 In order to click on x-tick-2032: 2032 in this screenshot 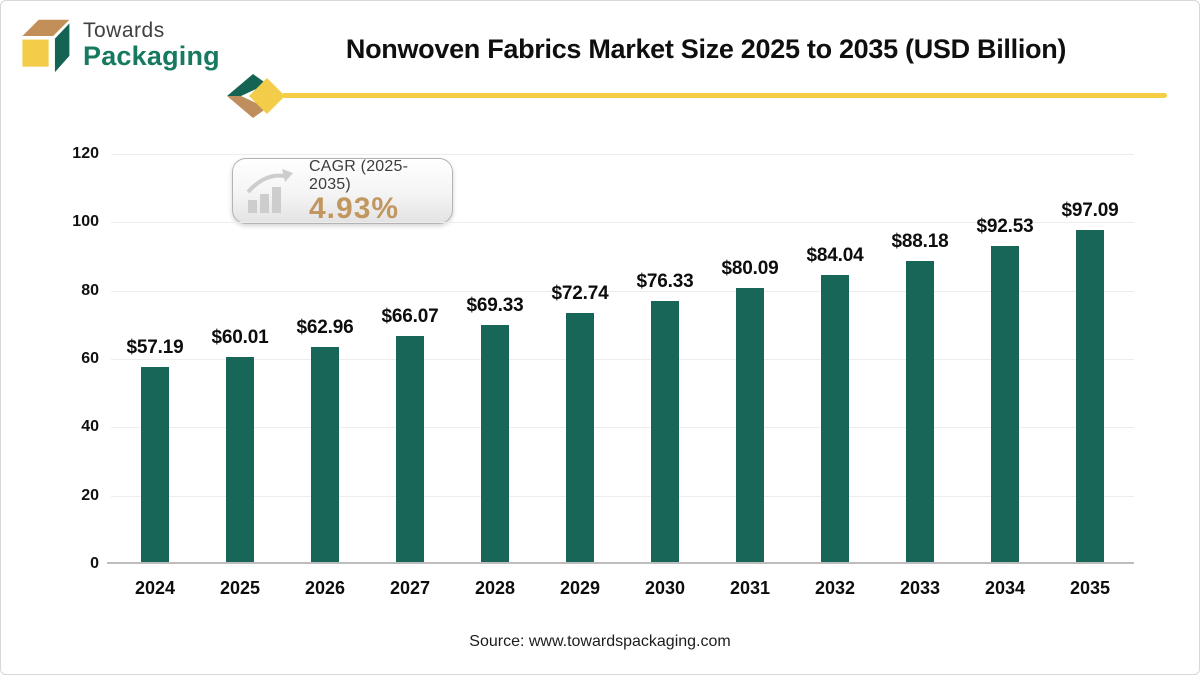, I will do `click(835, 588)`.